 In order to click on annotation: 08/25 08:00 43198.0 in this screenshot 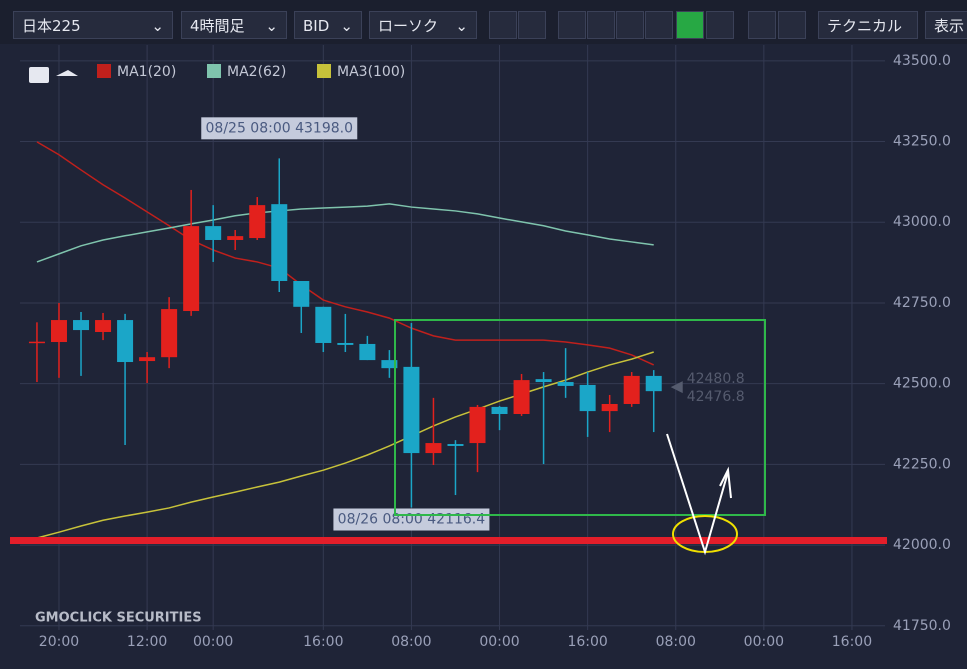, I will do `click(280, 128)`.